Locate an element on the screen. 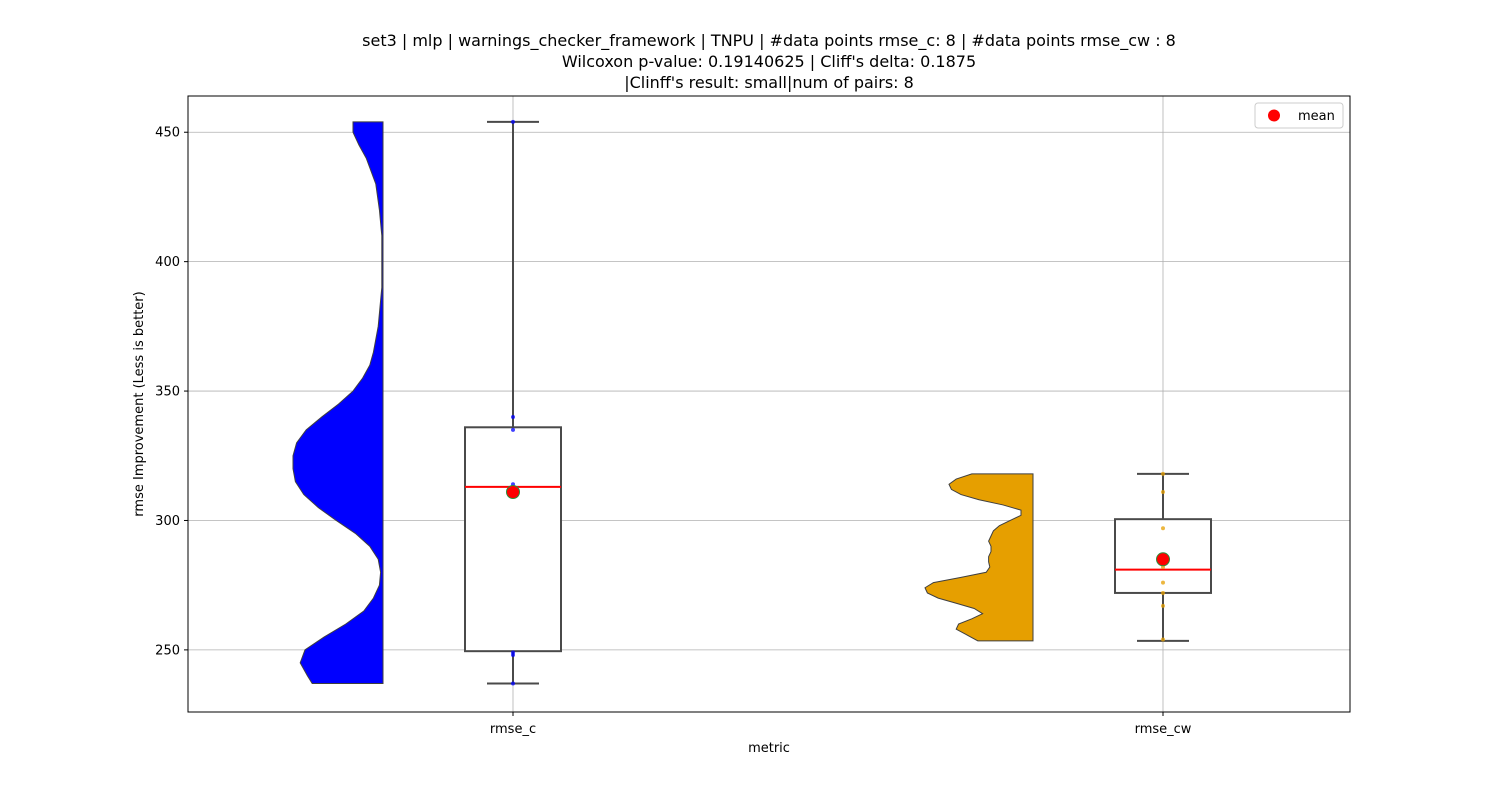 This screenshot has height=804, width=1500. x-axis-label: metric is located at coordinates (769, 748).